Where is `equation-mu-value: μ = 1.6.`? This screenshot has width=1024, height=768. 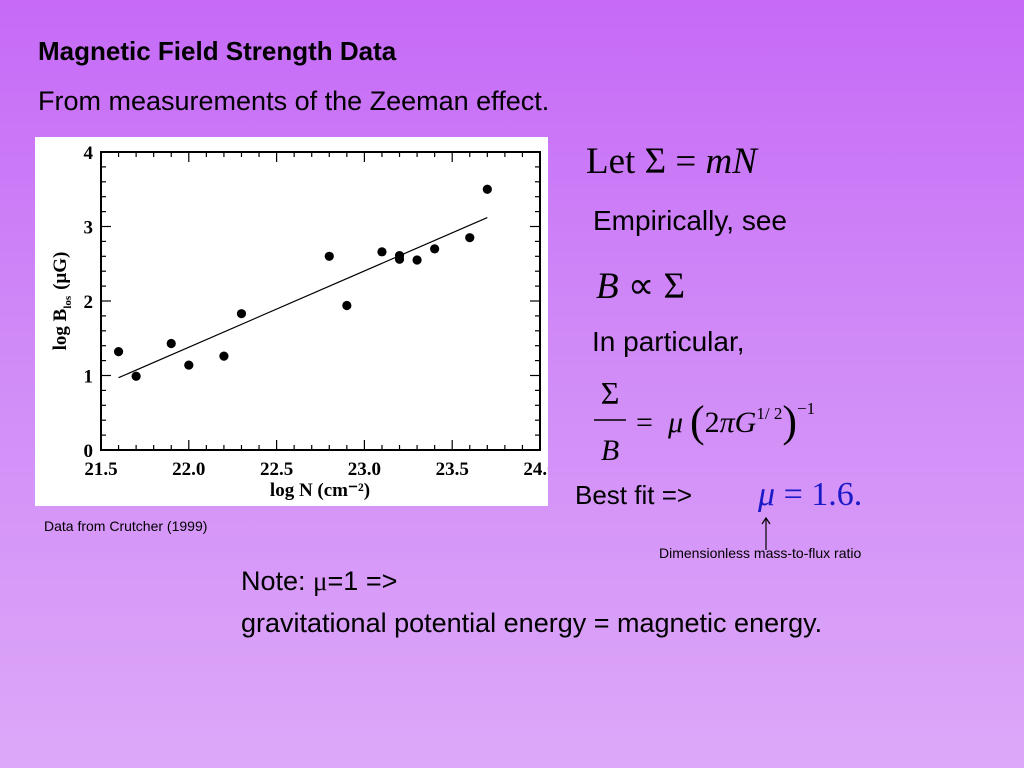
equation-mu-value: μ = 1.6. is located at coordinates (810, 494).